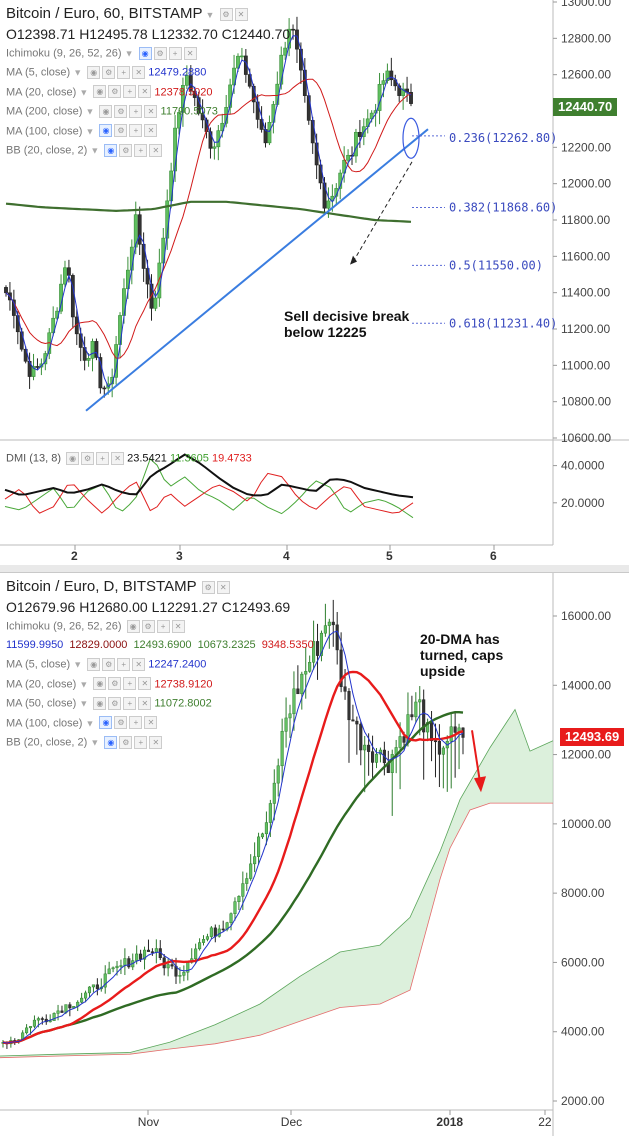 Image resolution: width=629 pixels, height=1136 pixels. I want to click on fib-level-label: 0.5(11550.00), so click(496, 265).